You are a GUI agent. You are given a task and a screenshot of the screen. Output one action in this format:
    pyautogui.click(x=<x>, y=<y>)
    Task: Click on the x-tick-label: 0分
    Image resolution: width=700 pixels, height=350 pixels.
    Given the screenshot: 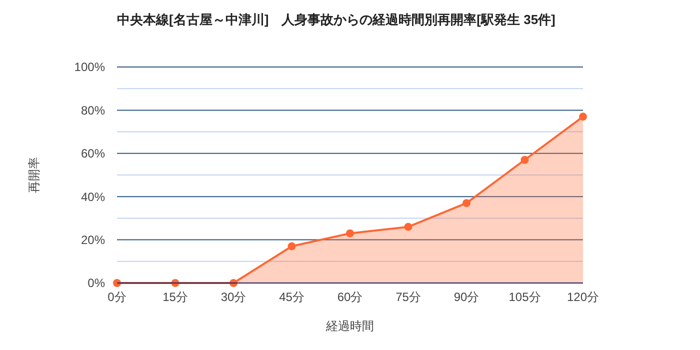 What is the action you would take?
    pyautogui.click(x=117, y=297)
    